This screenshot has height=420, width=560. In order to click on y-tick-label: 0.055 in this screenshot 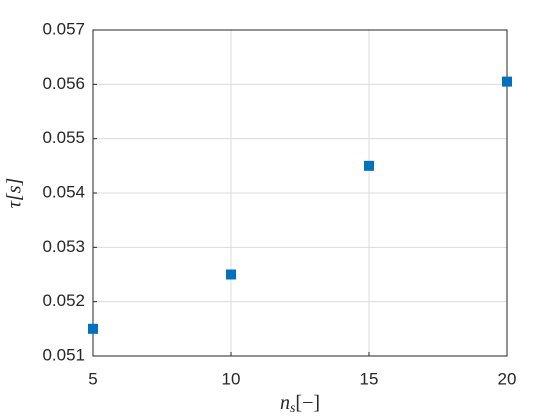, I will do `click(63, 137)`.